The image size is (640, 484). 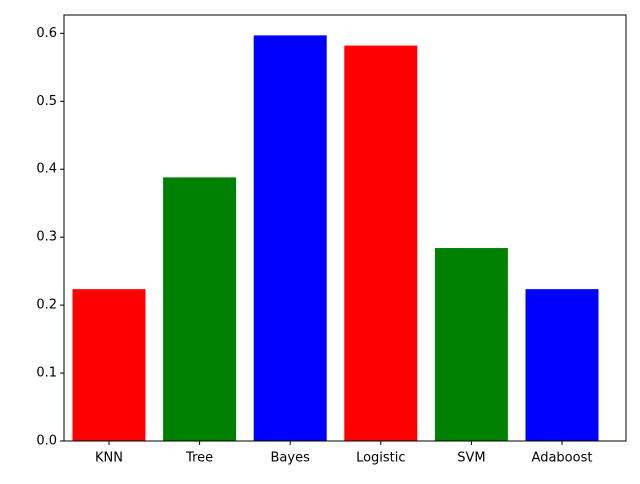 What do you see at coordinates (46, 101) in the screenshot?
I see `y-tick-label: 0.5` at bounding box center [46, 101].